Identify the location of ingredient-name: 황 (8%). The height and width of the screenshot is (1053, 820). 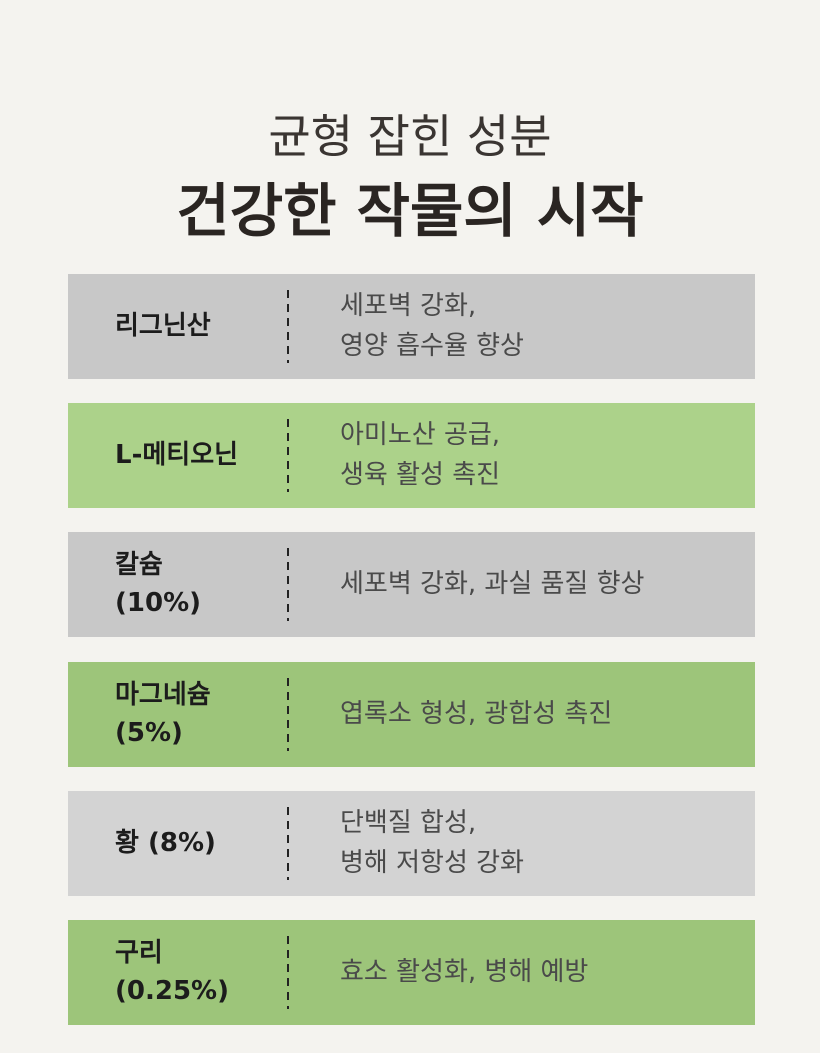
(165, 843).